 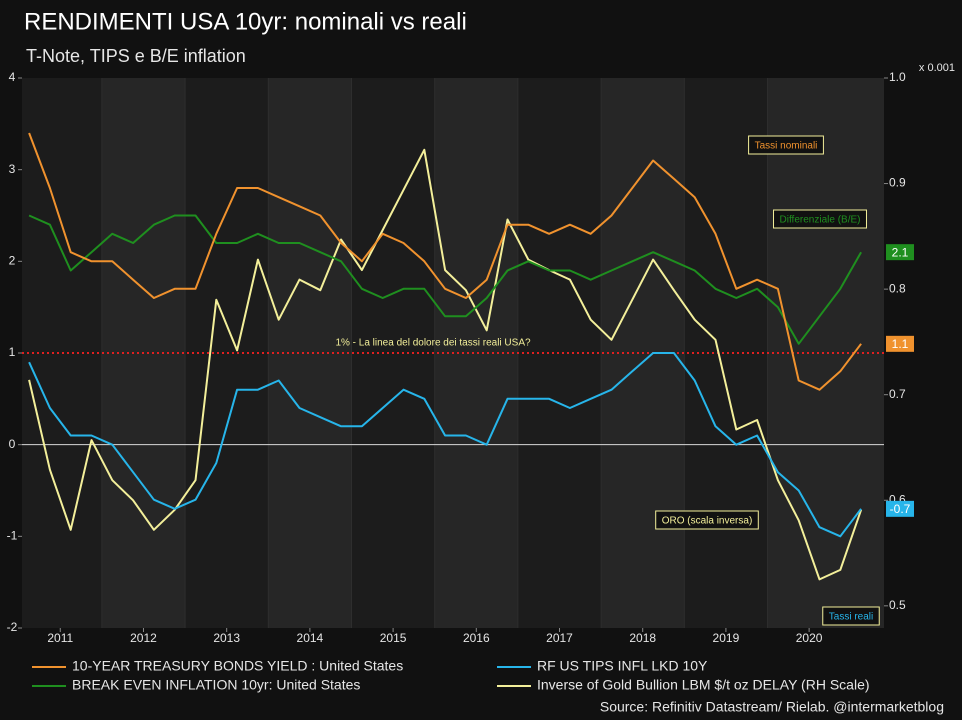 I want to click on x-tick-label: 2014, so click(x=310, y=638).